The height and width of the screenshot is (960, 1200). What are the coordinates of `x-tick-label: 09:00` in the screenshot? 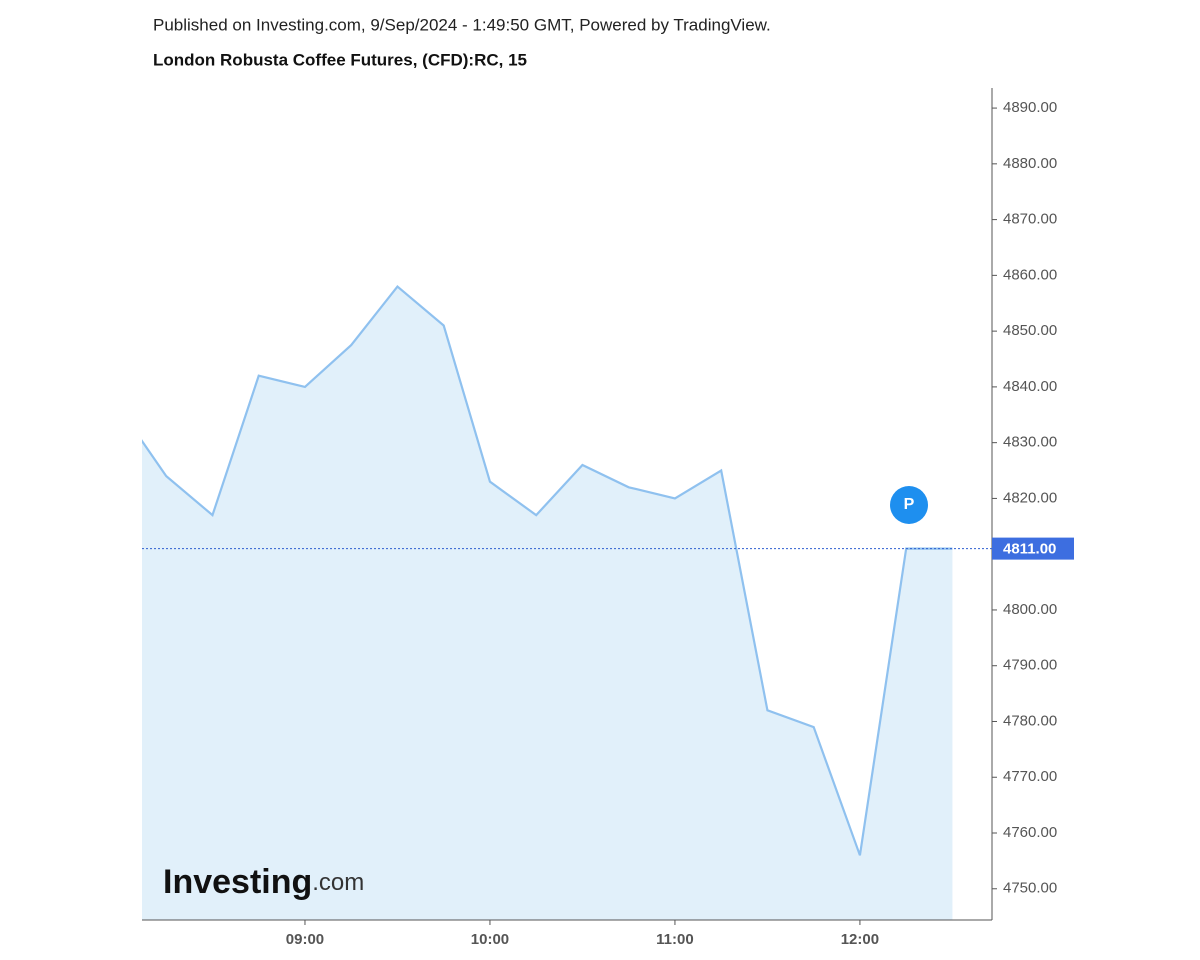 It's located at (305, 939).